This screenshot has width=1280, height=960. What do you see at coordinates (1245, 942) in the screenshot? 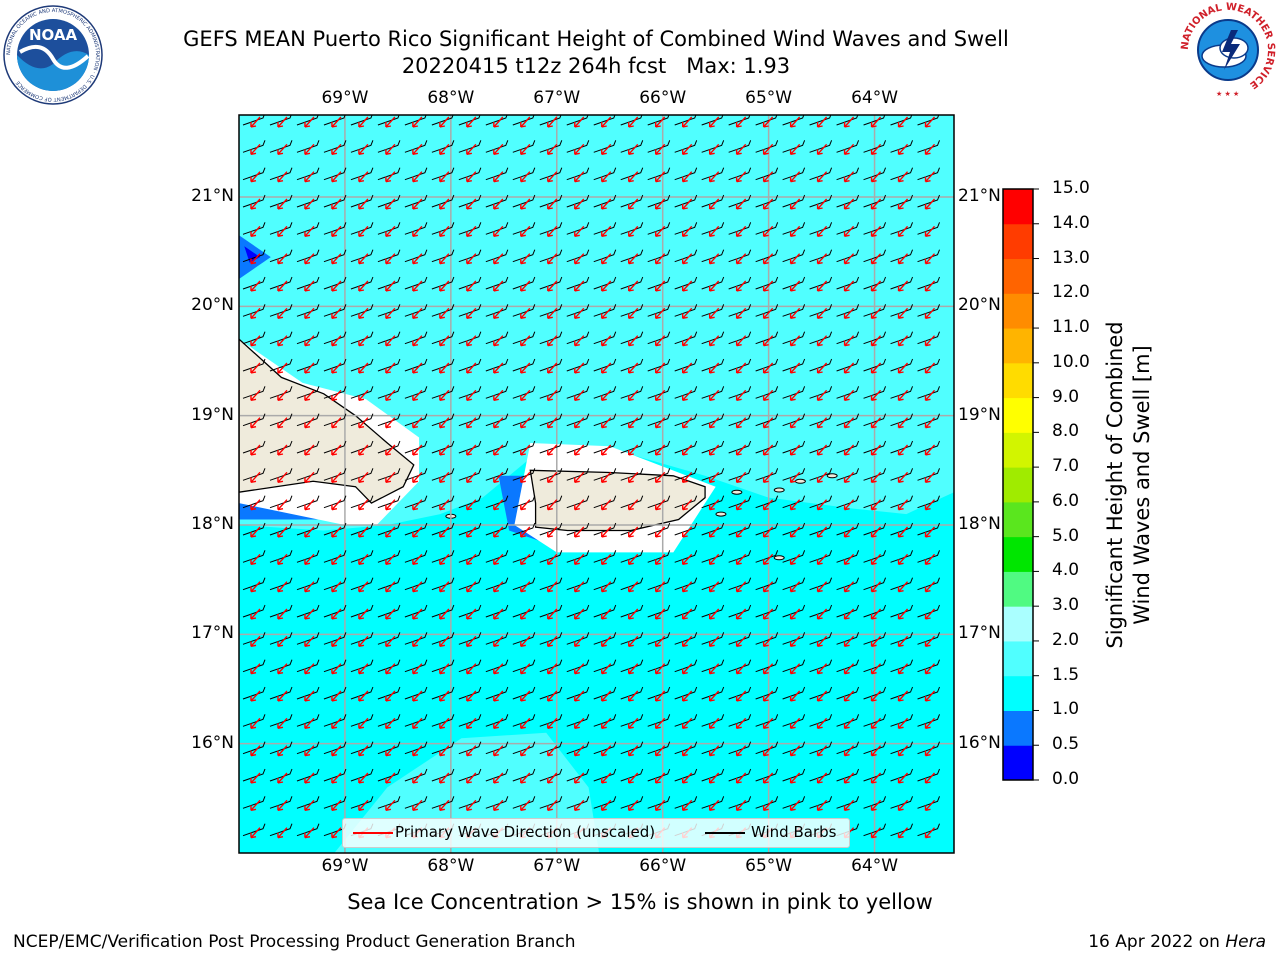
I see `footer-host: Hera` at bounding box center [1245, 942].